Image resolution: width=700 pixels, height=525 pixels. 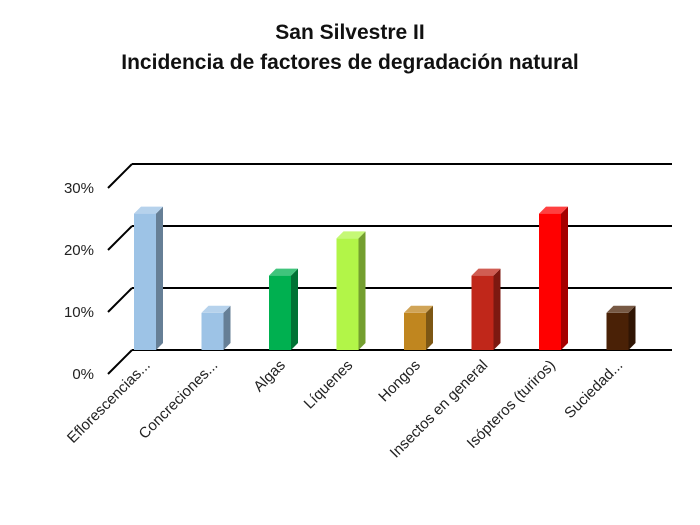 What do you see at coordinates (79, 188) in the screenshot?
I see `y-tick-label: 30%` at bounding box center [79, 188].